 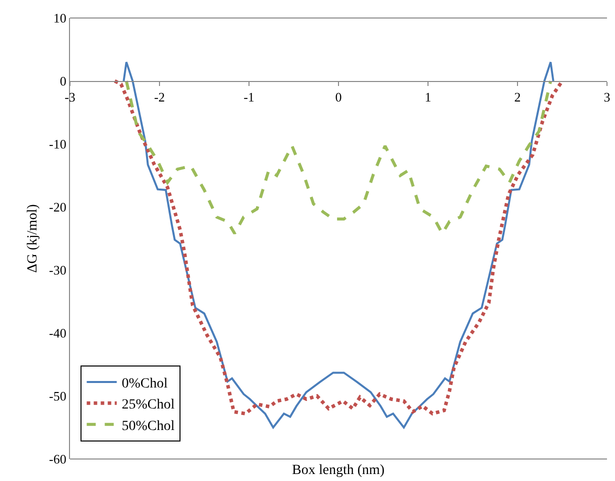 What do you see at coordinates (57, 270) in the screenshot?
I see `y-tick-label: -30` at bounding box center [57, 270].